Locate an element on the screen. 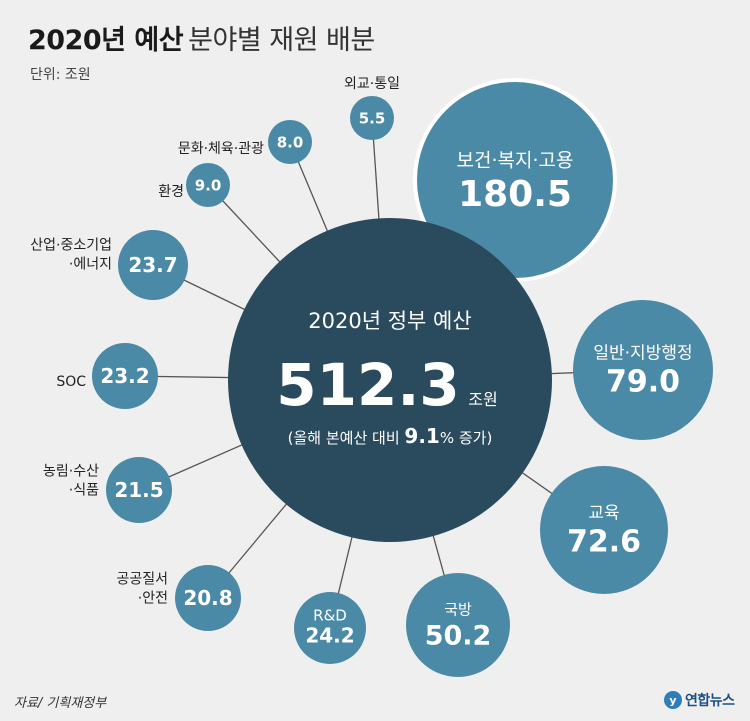 This screenshot has height=721, width=750. category-value: 20.8 is located at coordinates (207, 598).